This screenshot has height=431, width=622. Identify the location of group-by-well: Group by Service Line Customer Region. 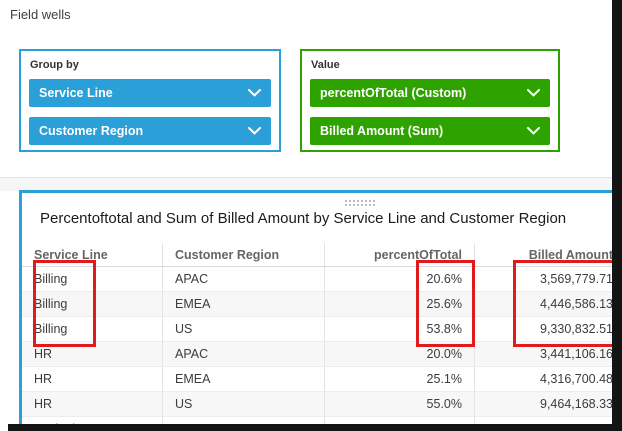
(150, 100).